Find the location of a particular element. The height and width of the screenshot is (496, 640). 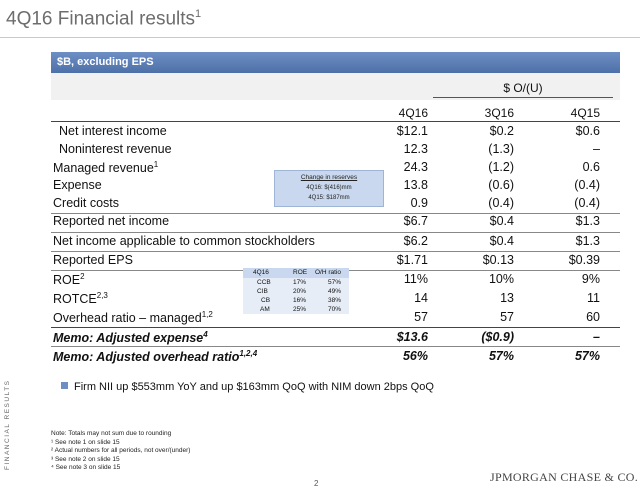

row-value: $0.13 is located at coordinates (498, 260).